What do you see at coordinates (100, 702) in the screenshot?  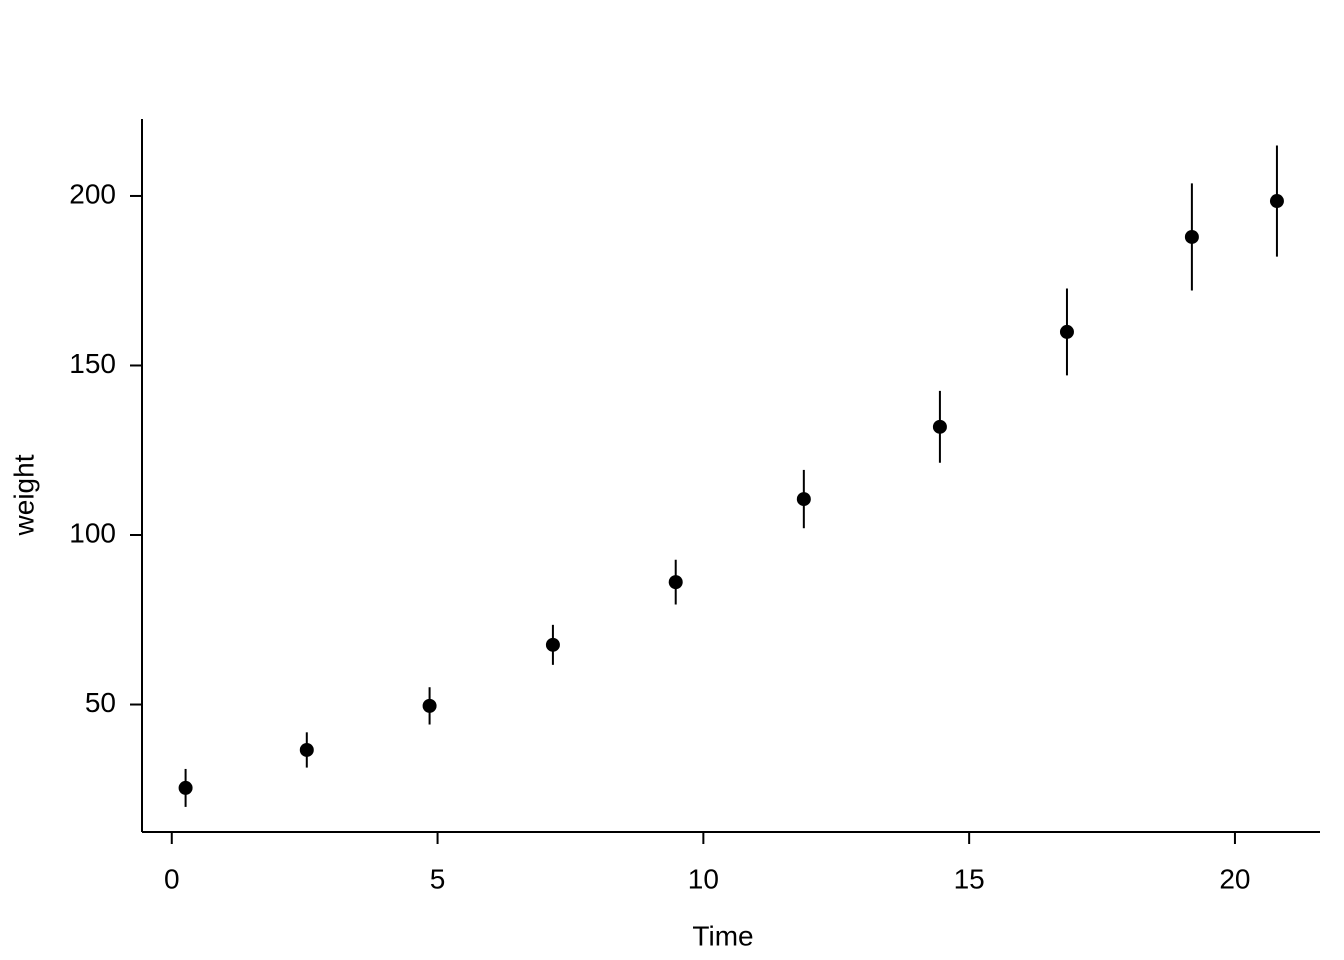 I see `y-tick-label: 50` at bounding box center [100, 702].